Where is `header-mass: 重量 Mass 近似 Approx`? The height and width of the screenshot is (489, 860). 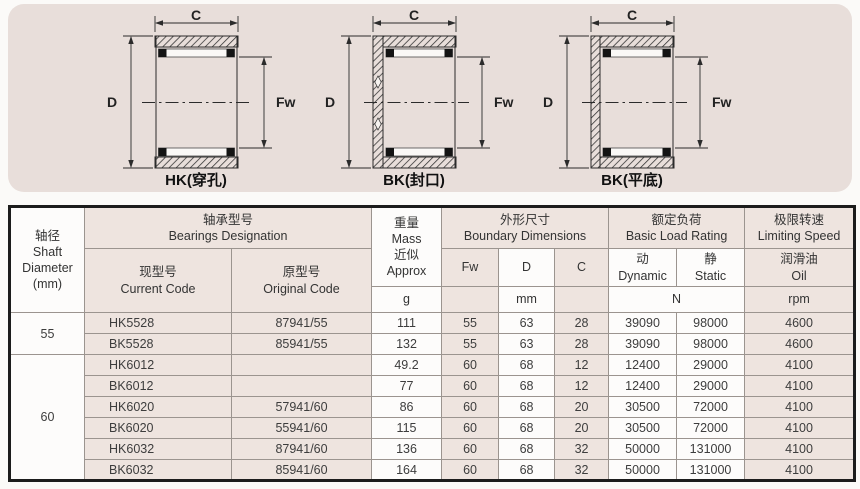 header-mass: 重量 Mass 近似 Approx is located at coordinates (407, 246).